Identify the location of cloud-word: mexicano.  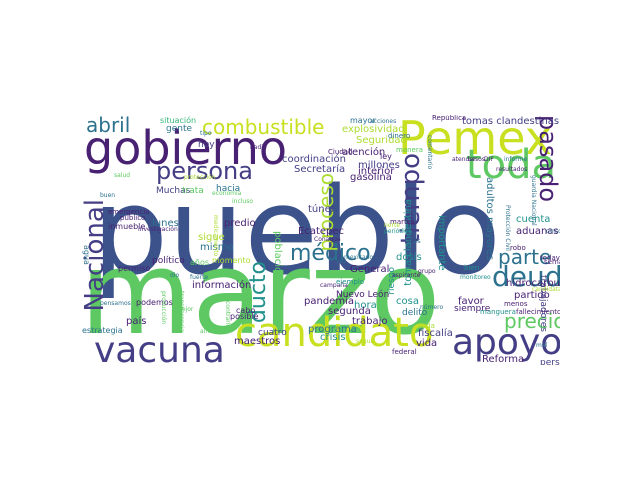
(359, 257).